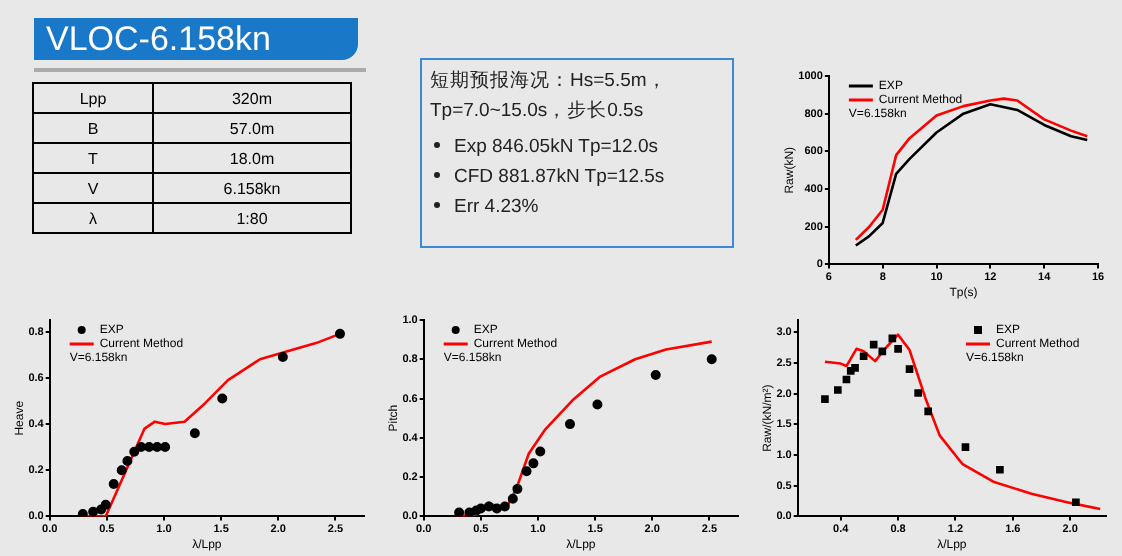  Describe the element at coordinates (252, 158) in the screenshot. I see `text: 18.0m` at that location.